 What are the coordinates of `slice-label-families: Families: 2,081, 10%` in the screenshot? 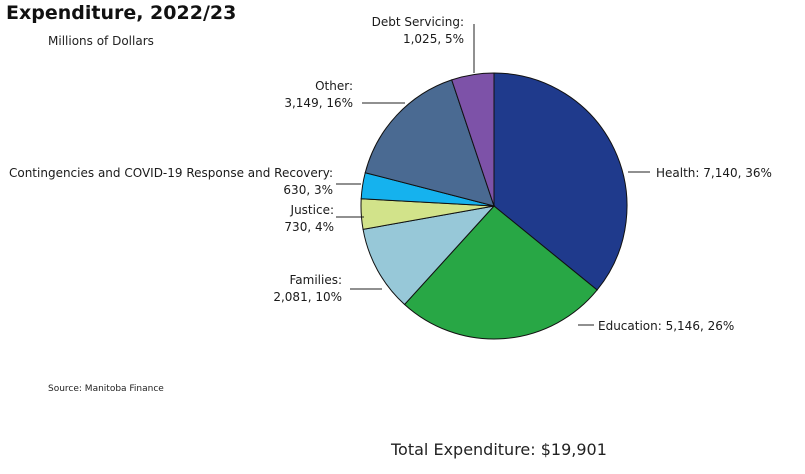 It's located at (307, 288).